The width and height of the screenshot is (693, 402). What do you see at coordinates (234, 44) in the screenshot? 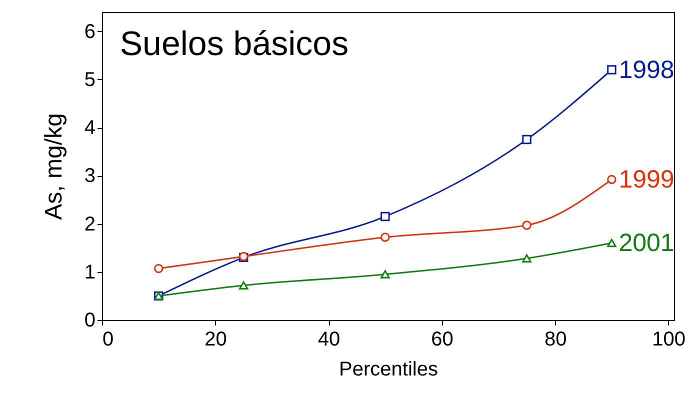
I see `chart-title: Suelos básicos` at bounding box center [234, 44].